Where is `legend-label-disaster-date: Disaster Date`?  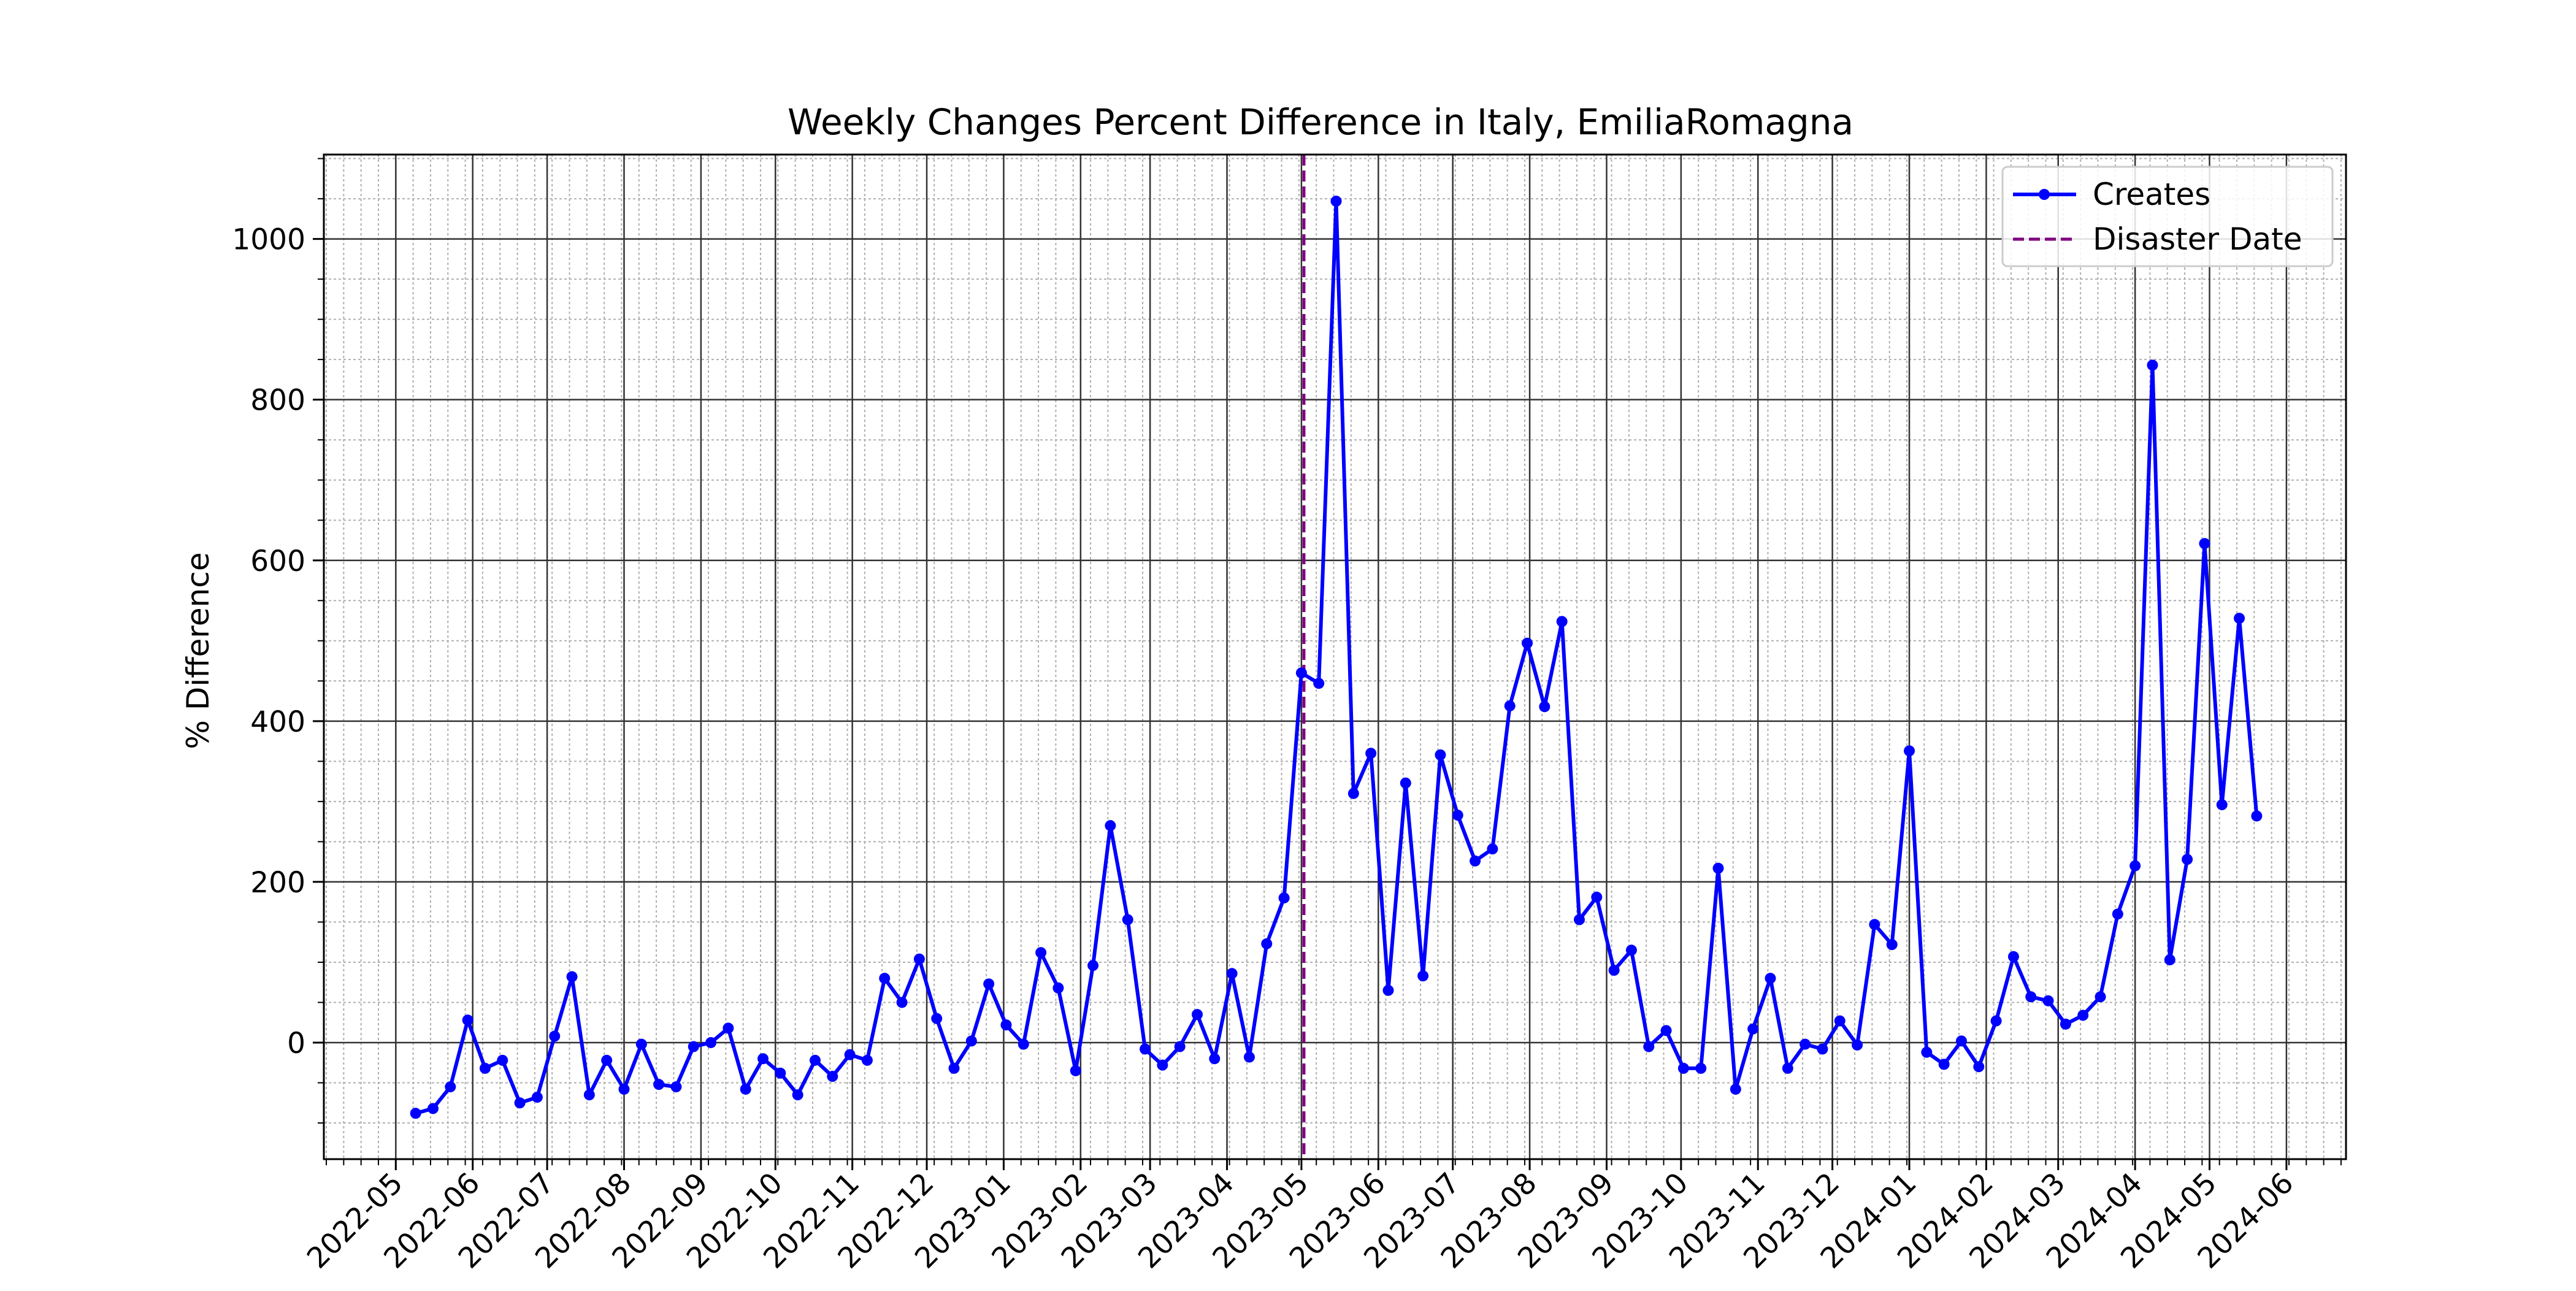 legend-label-disaster-date: Disaster Date is located at coordinates (2197, 239).